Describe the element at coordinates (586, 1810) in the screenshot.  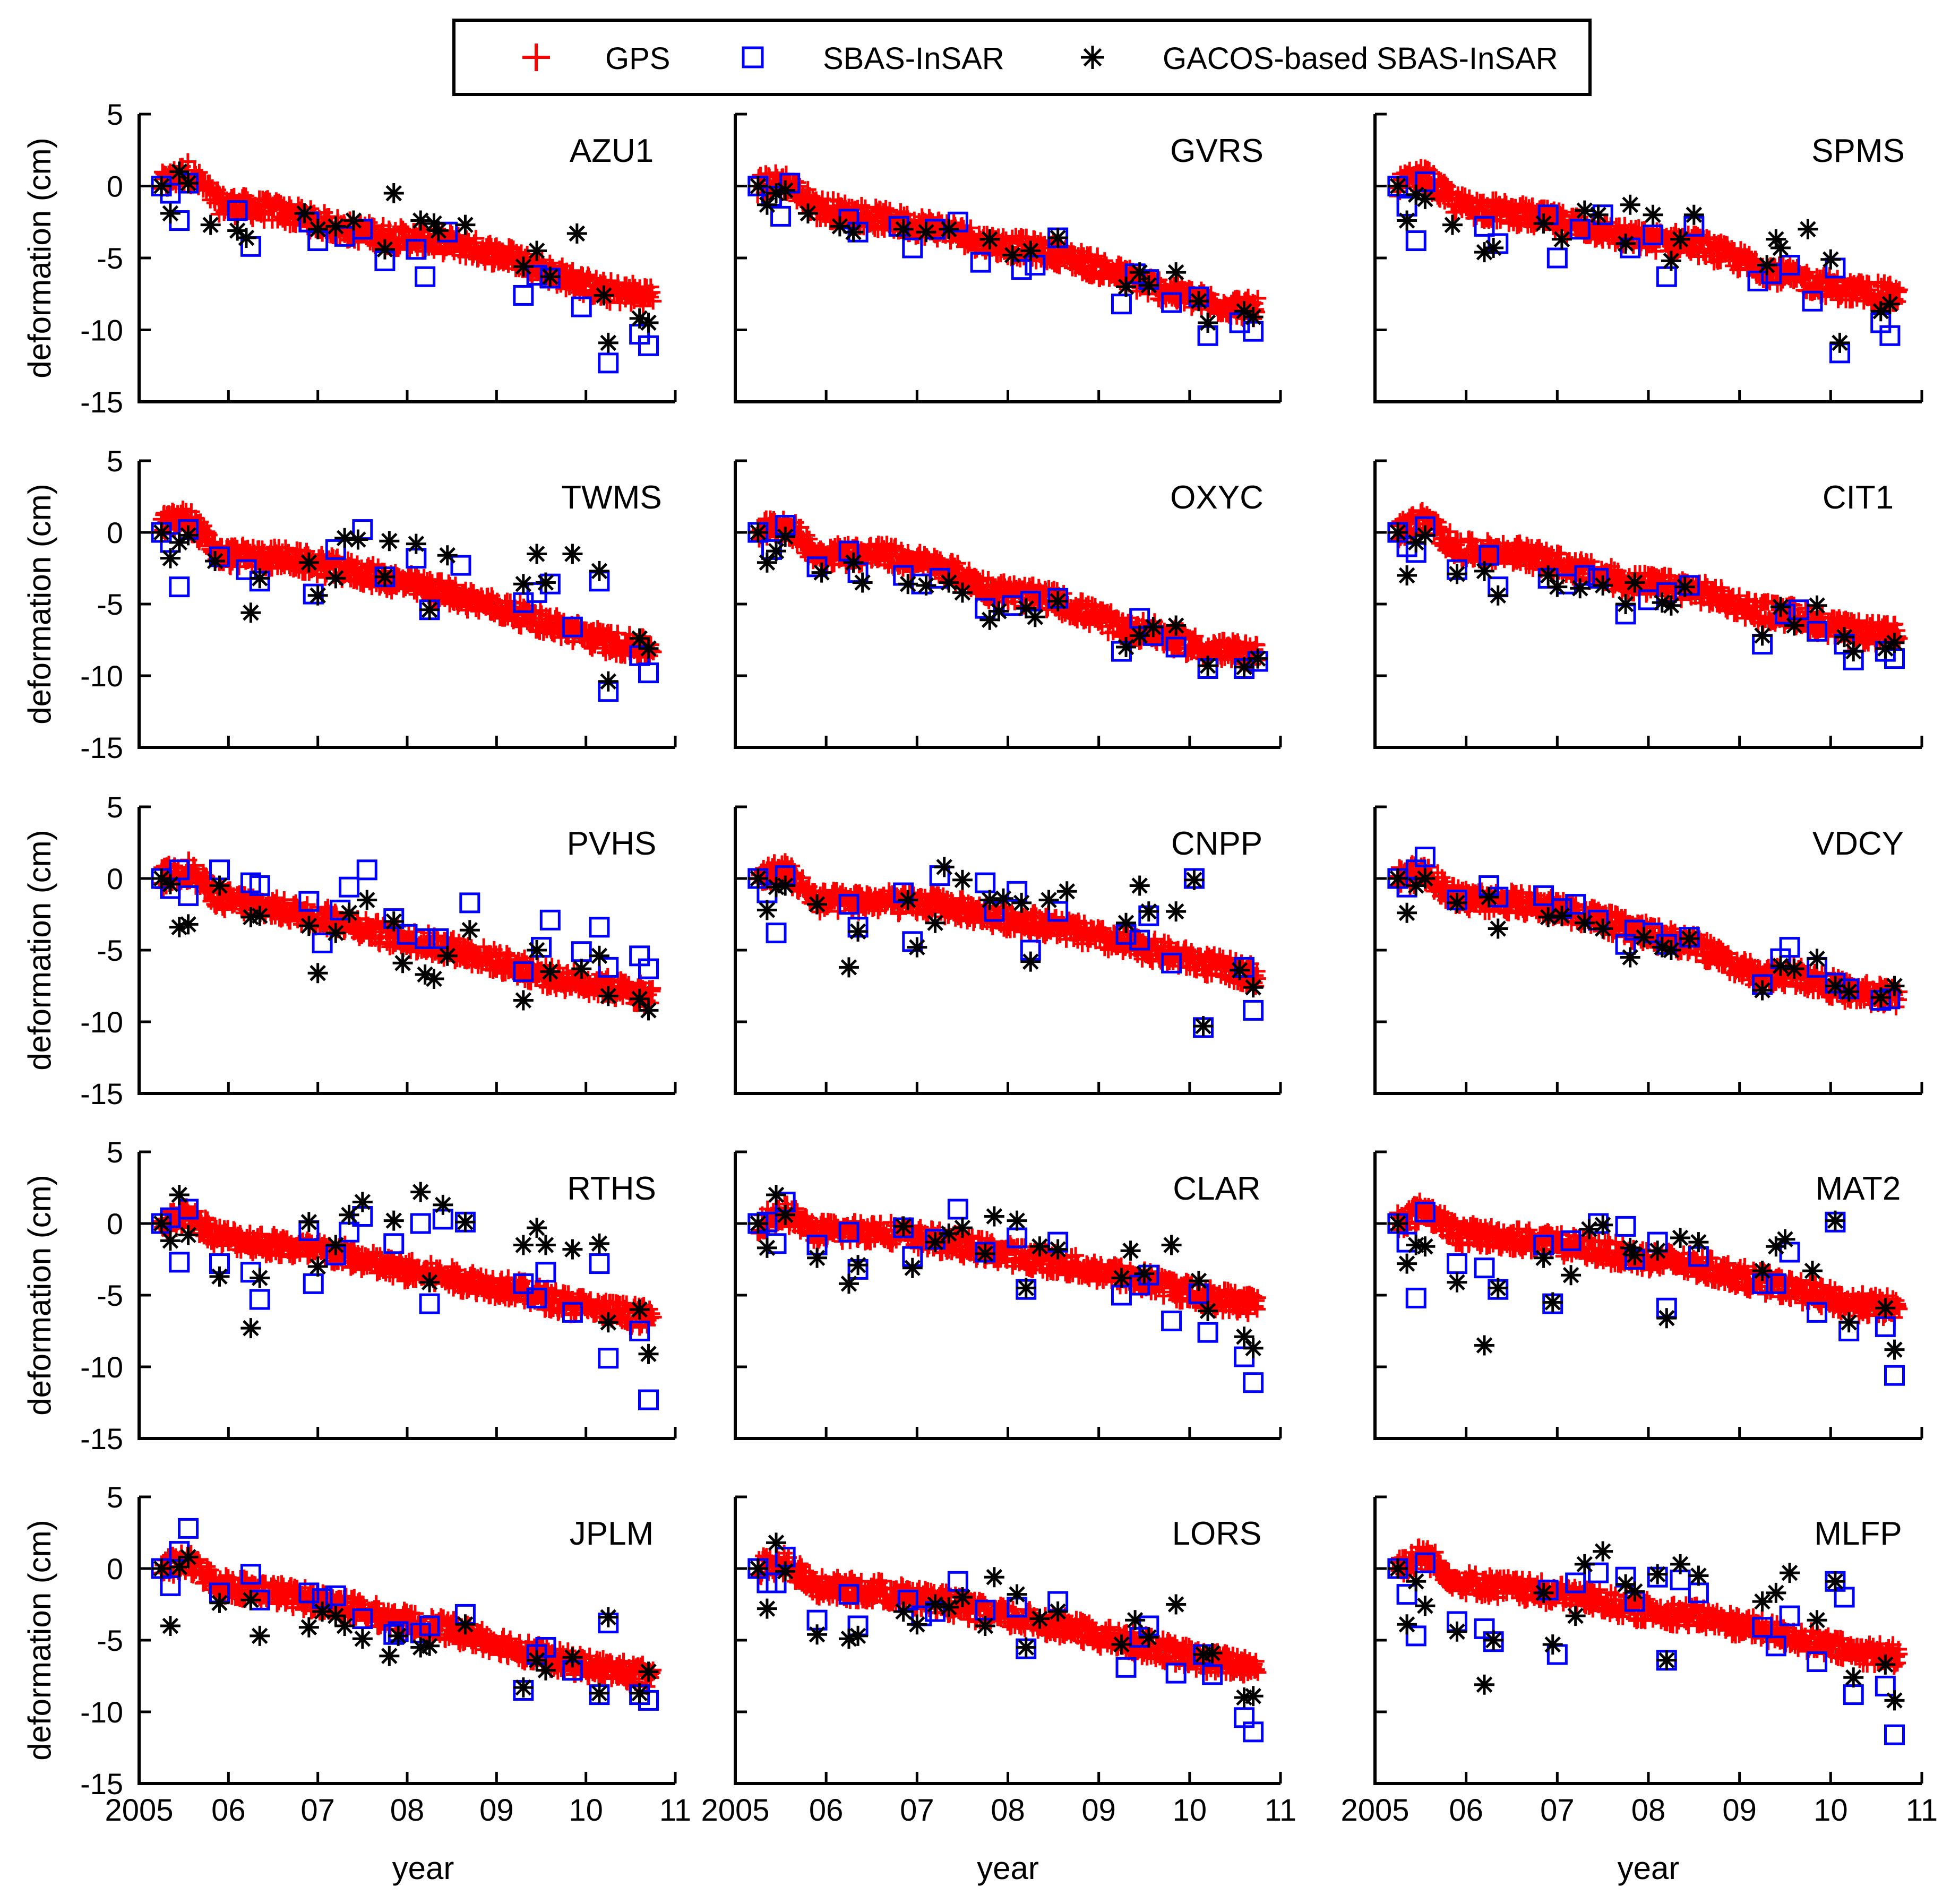
I see `x-tick-label: 10` at that location.